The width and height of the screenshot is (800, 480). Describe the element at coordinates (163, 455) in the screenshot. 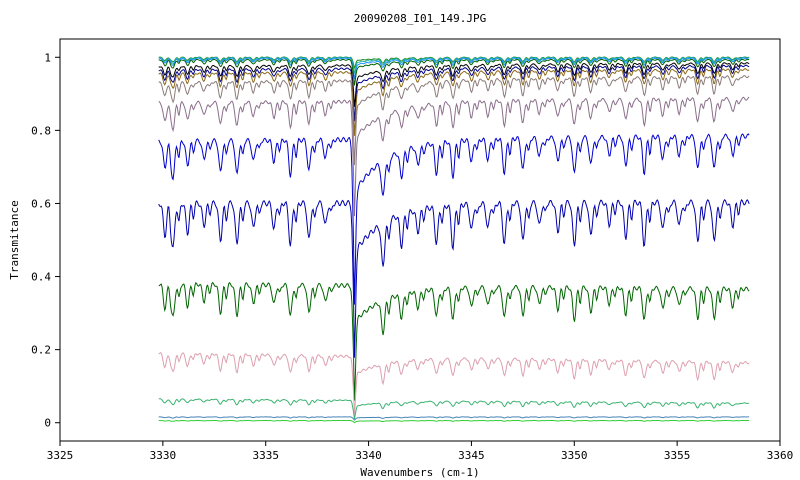

I see `x-tick-label: 3330` at that location.